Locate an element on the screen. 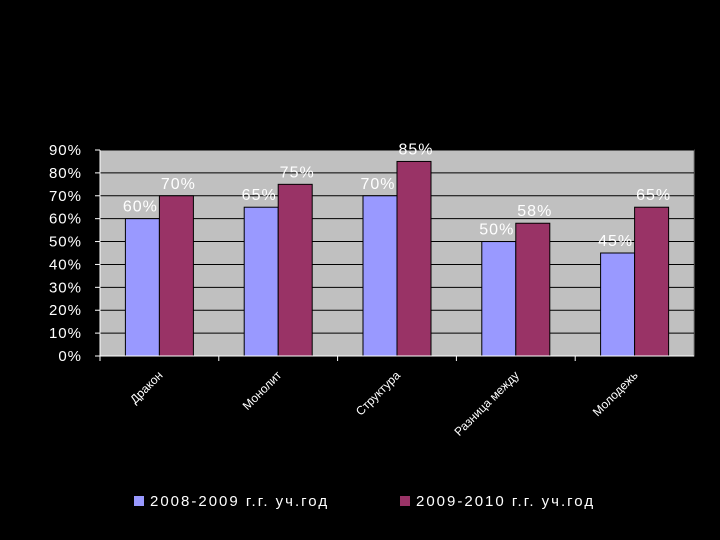 This screenshot has height=540, width=720. category-label: Дракон is located at coordinates (146, 387).